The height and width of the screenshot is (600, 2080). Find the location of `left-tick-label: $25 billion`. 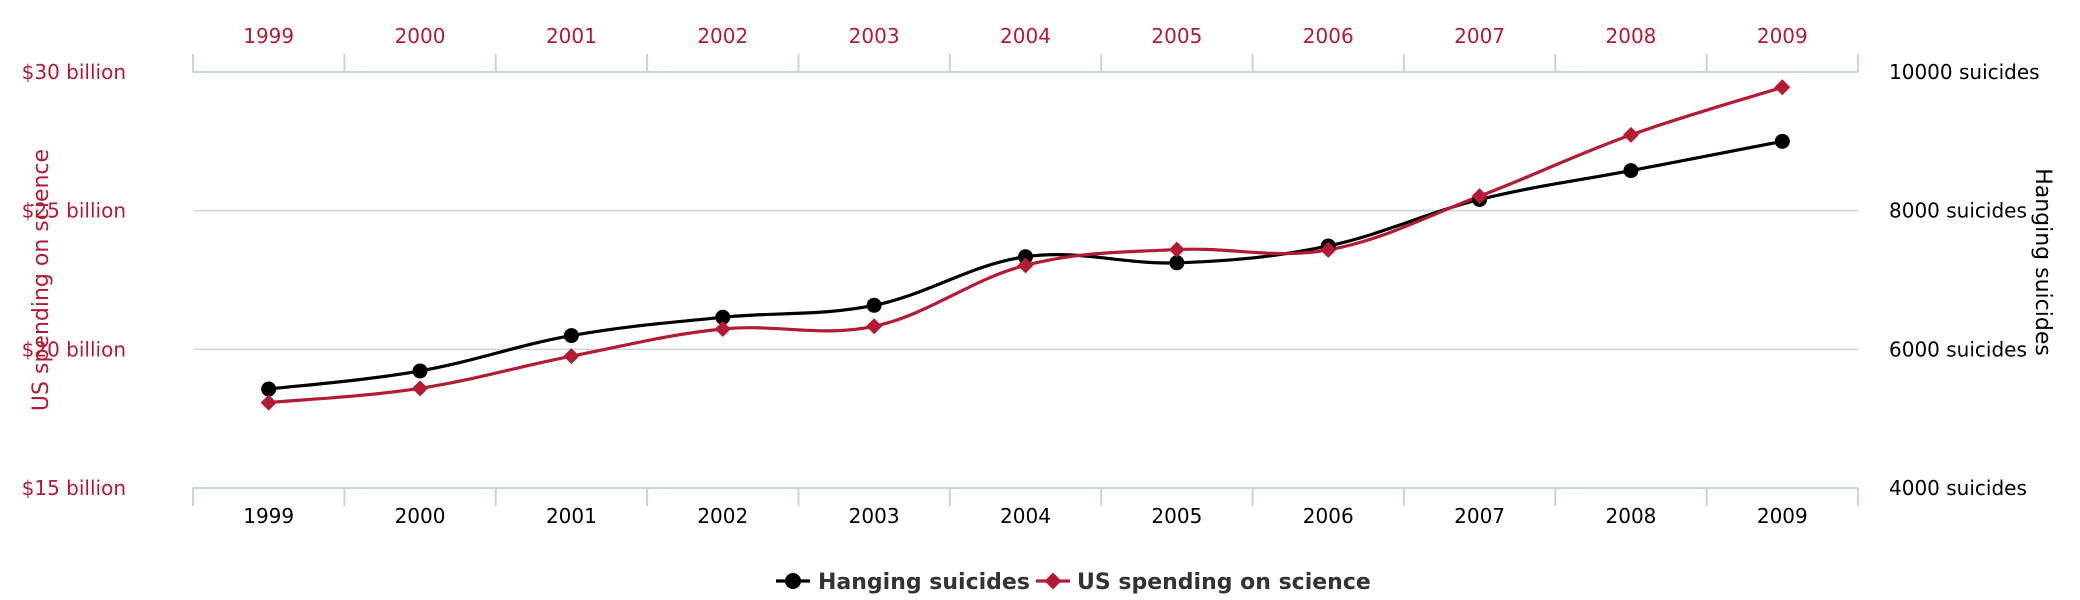

left-tick-label: $25 billion is located at coordinates (74, 211).